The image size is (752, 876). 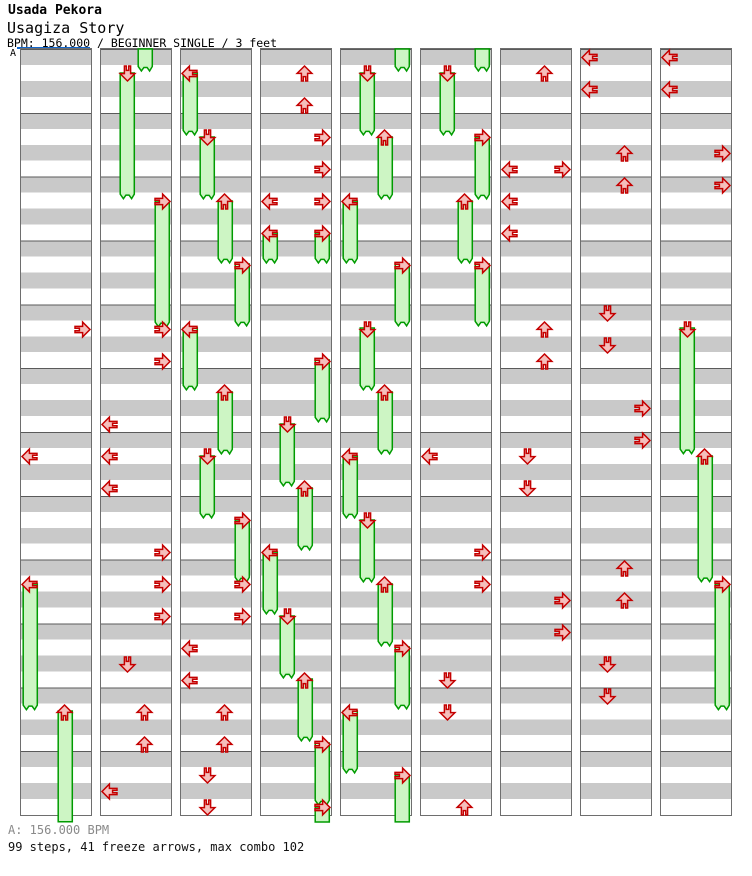 I want to click on freeze-tail-right, so click(x=482, y=60).